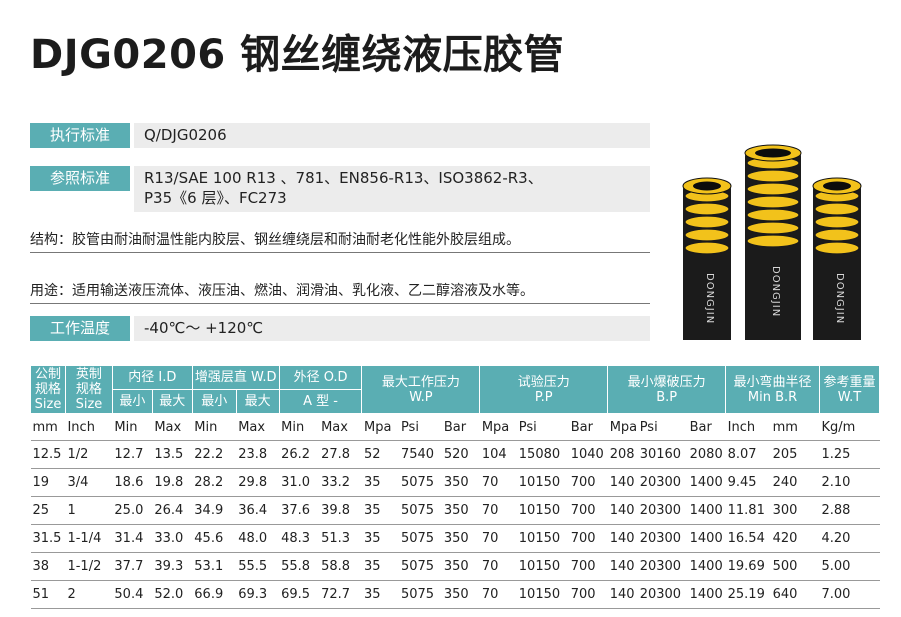 The width and height of the screenshot is (901, 617). Describe the element at coordinates (299, 454) in the screenshot. I see `table-cell: 26.2` at that location.